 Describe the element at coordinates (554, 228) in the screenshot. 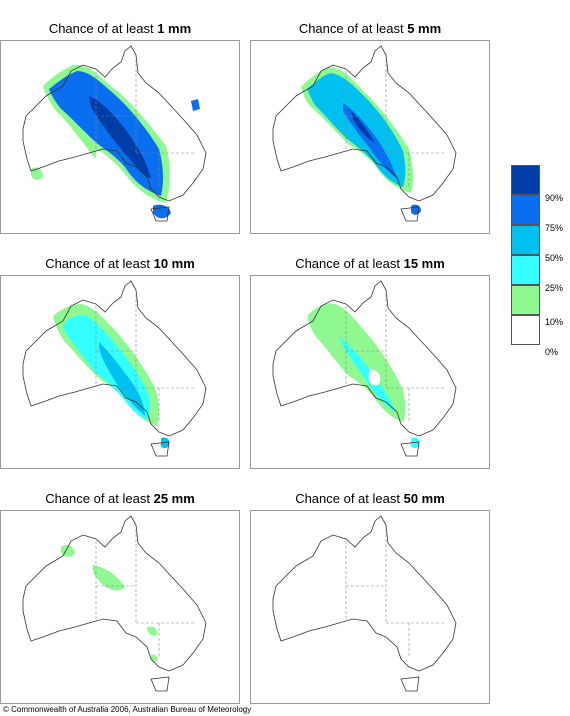

I see `legend-label-75: 75%` at that location.